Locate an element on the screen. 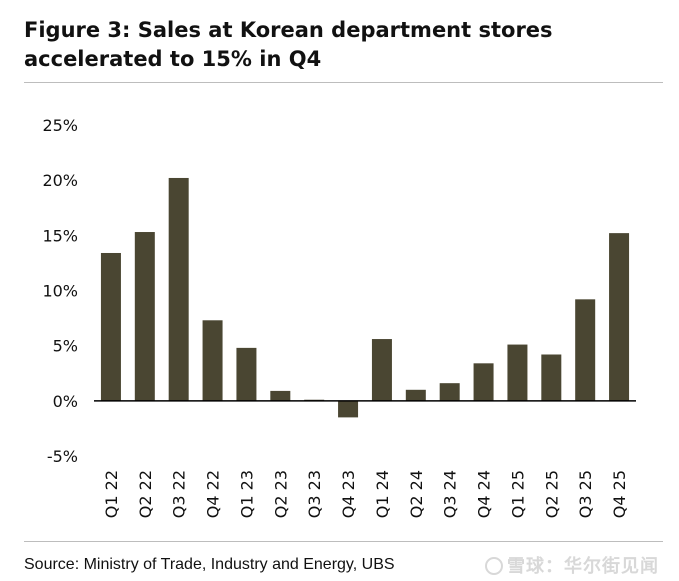 The image size is (679, 581). y-tick-label: -5% is located at coordinates (62, 456).